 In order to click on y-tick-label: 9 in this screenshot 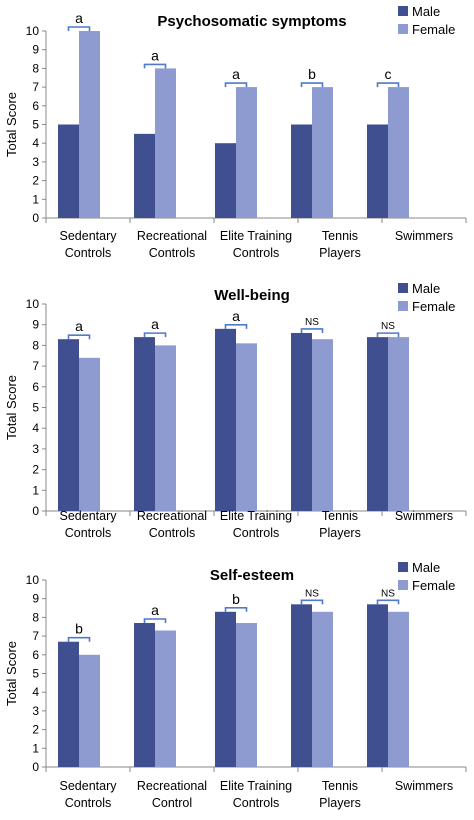, I will do `click(35, 50)`.